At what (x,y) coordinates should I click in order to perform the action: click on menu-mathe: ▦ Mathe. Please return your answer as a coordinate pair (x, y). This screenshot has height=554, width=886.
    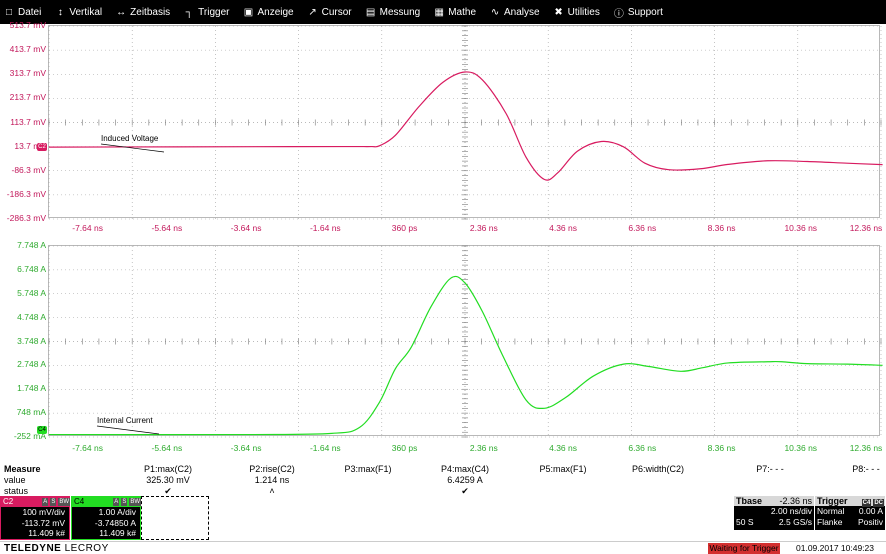
    Looking at the image, I should click on (455, 12).